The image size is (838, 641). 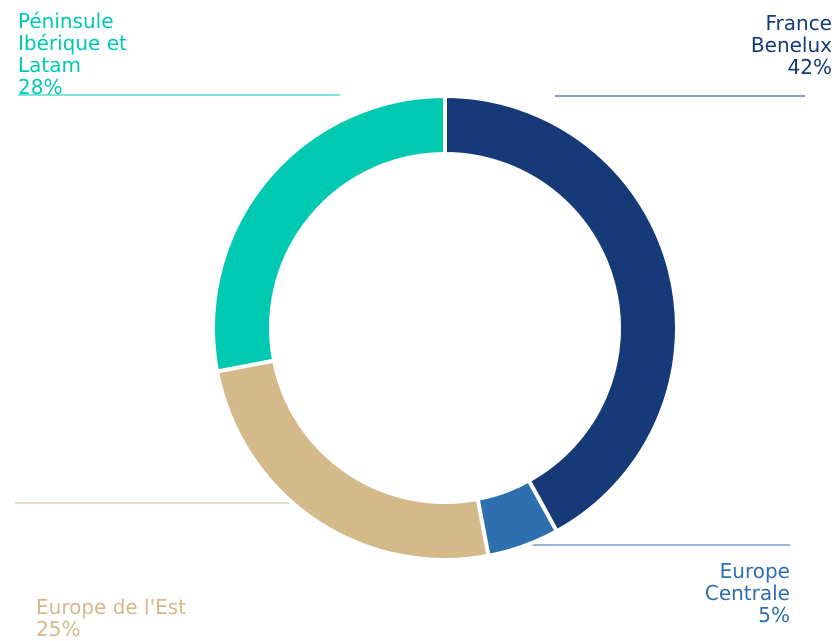 I want to click on category-label: Europe de l'Est, so click(x=111, y=607).